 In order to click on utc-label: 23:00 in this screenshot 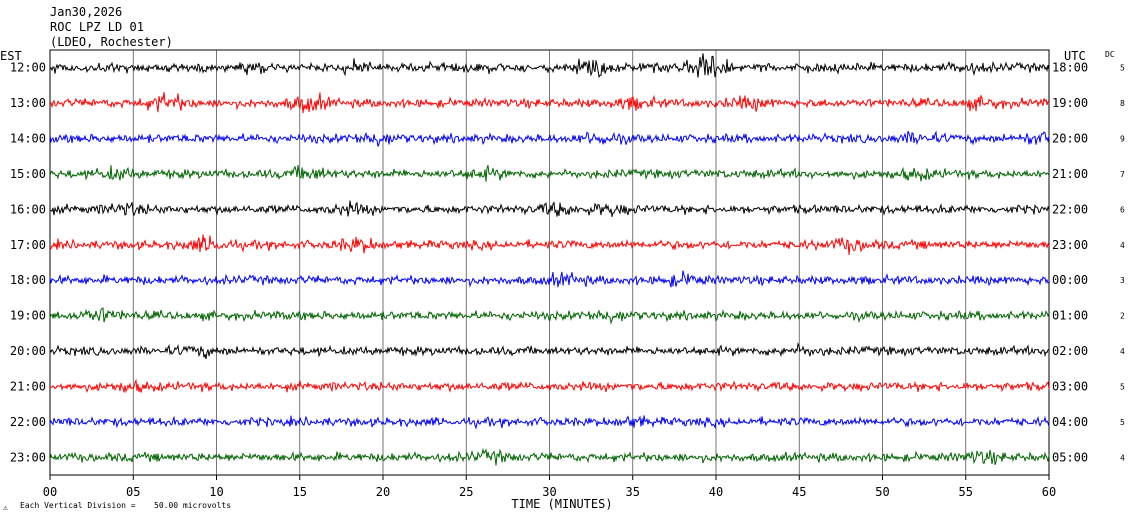, I will do `click(1070, 245)`.